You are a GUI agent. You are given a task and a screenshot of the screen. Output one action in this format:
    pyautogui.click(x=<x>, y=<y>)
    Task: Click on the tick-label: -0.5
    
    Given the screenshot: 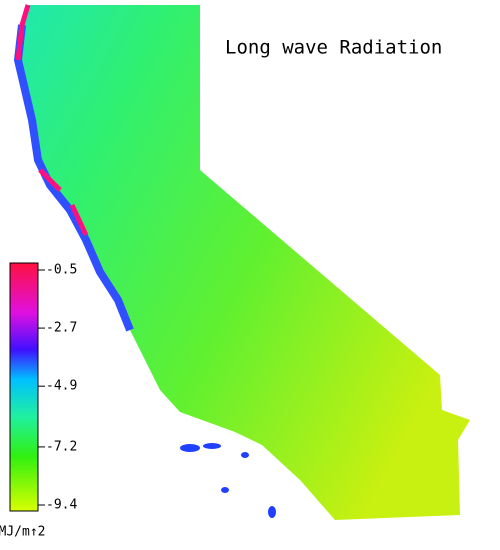 What is the action you would take?
    pyautogui.click(x=61, y=270)
    